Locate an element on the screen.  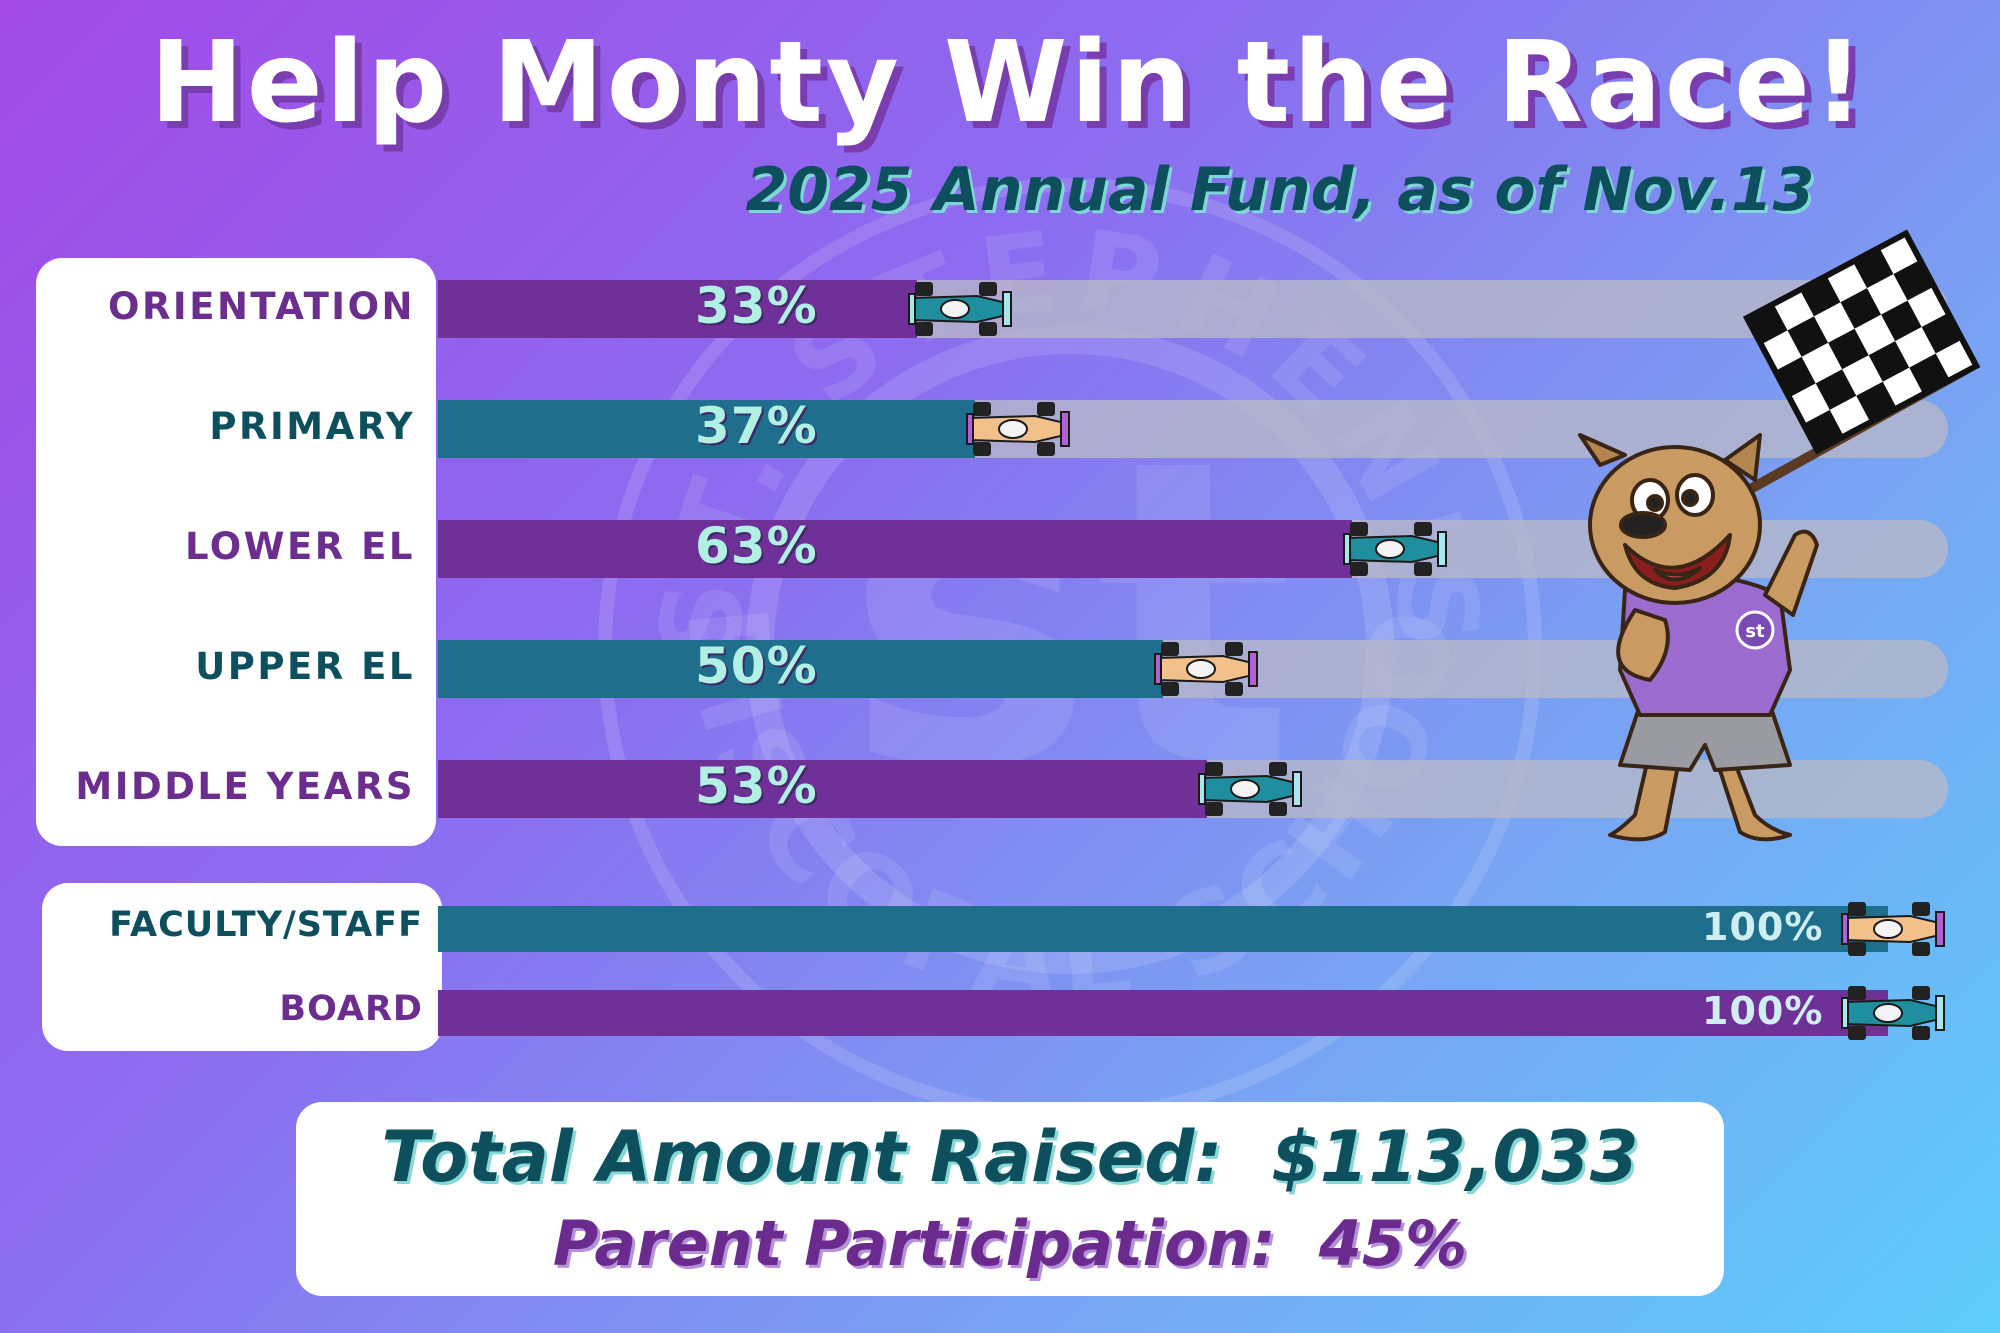
total-raised-line: Total Amount Raised: $113,033 is located at coordinates (1010, 1157).